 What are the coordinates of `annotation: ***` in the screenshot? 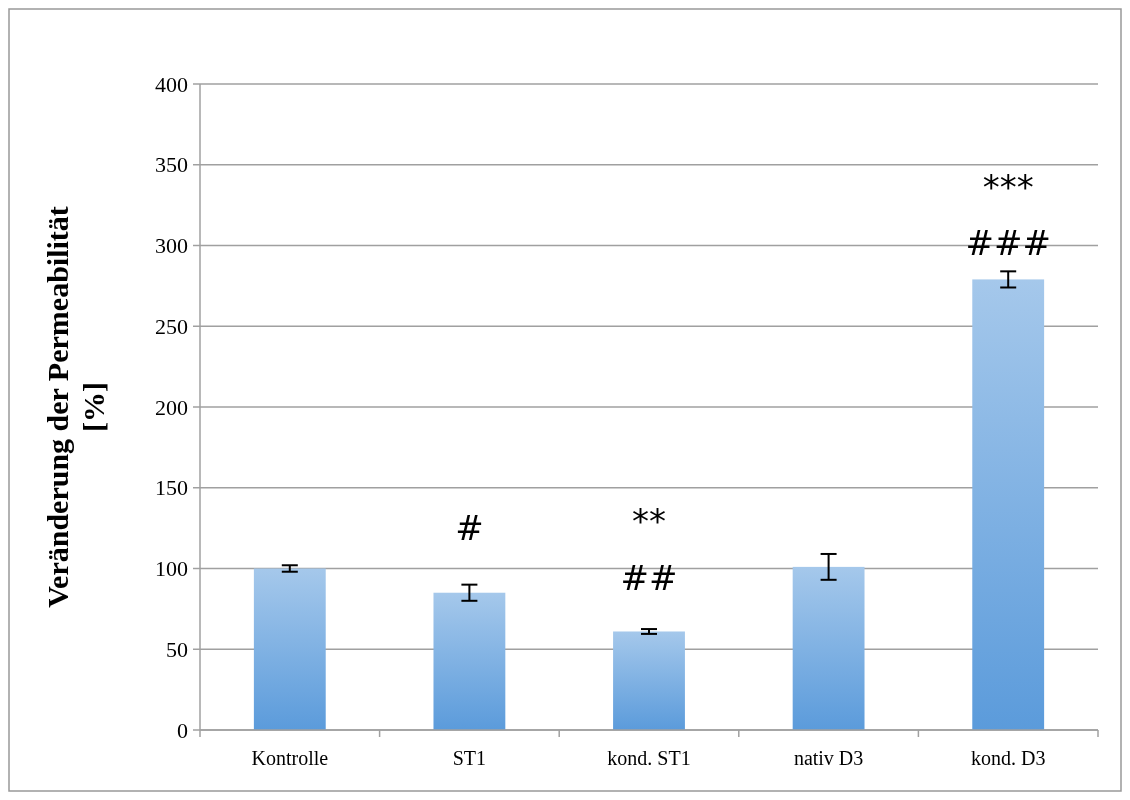 It's located at (1008, 187).